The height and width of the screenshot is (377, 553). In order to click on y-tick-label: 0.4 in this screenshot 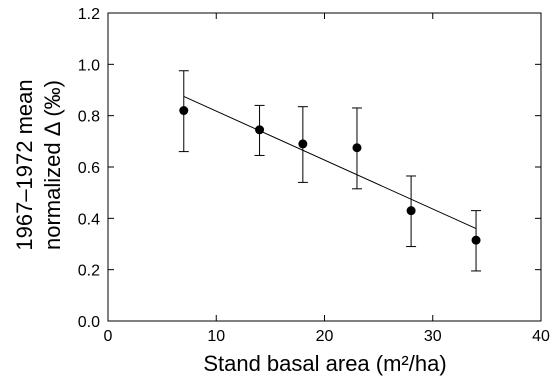, I will do `click(89, 219)`.